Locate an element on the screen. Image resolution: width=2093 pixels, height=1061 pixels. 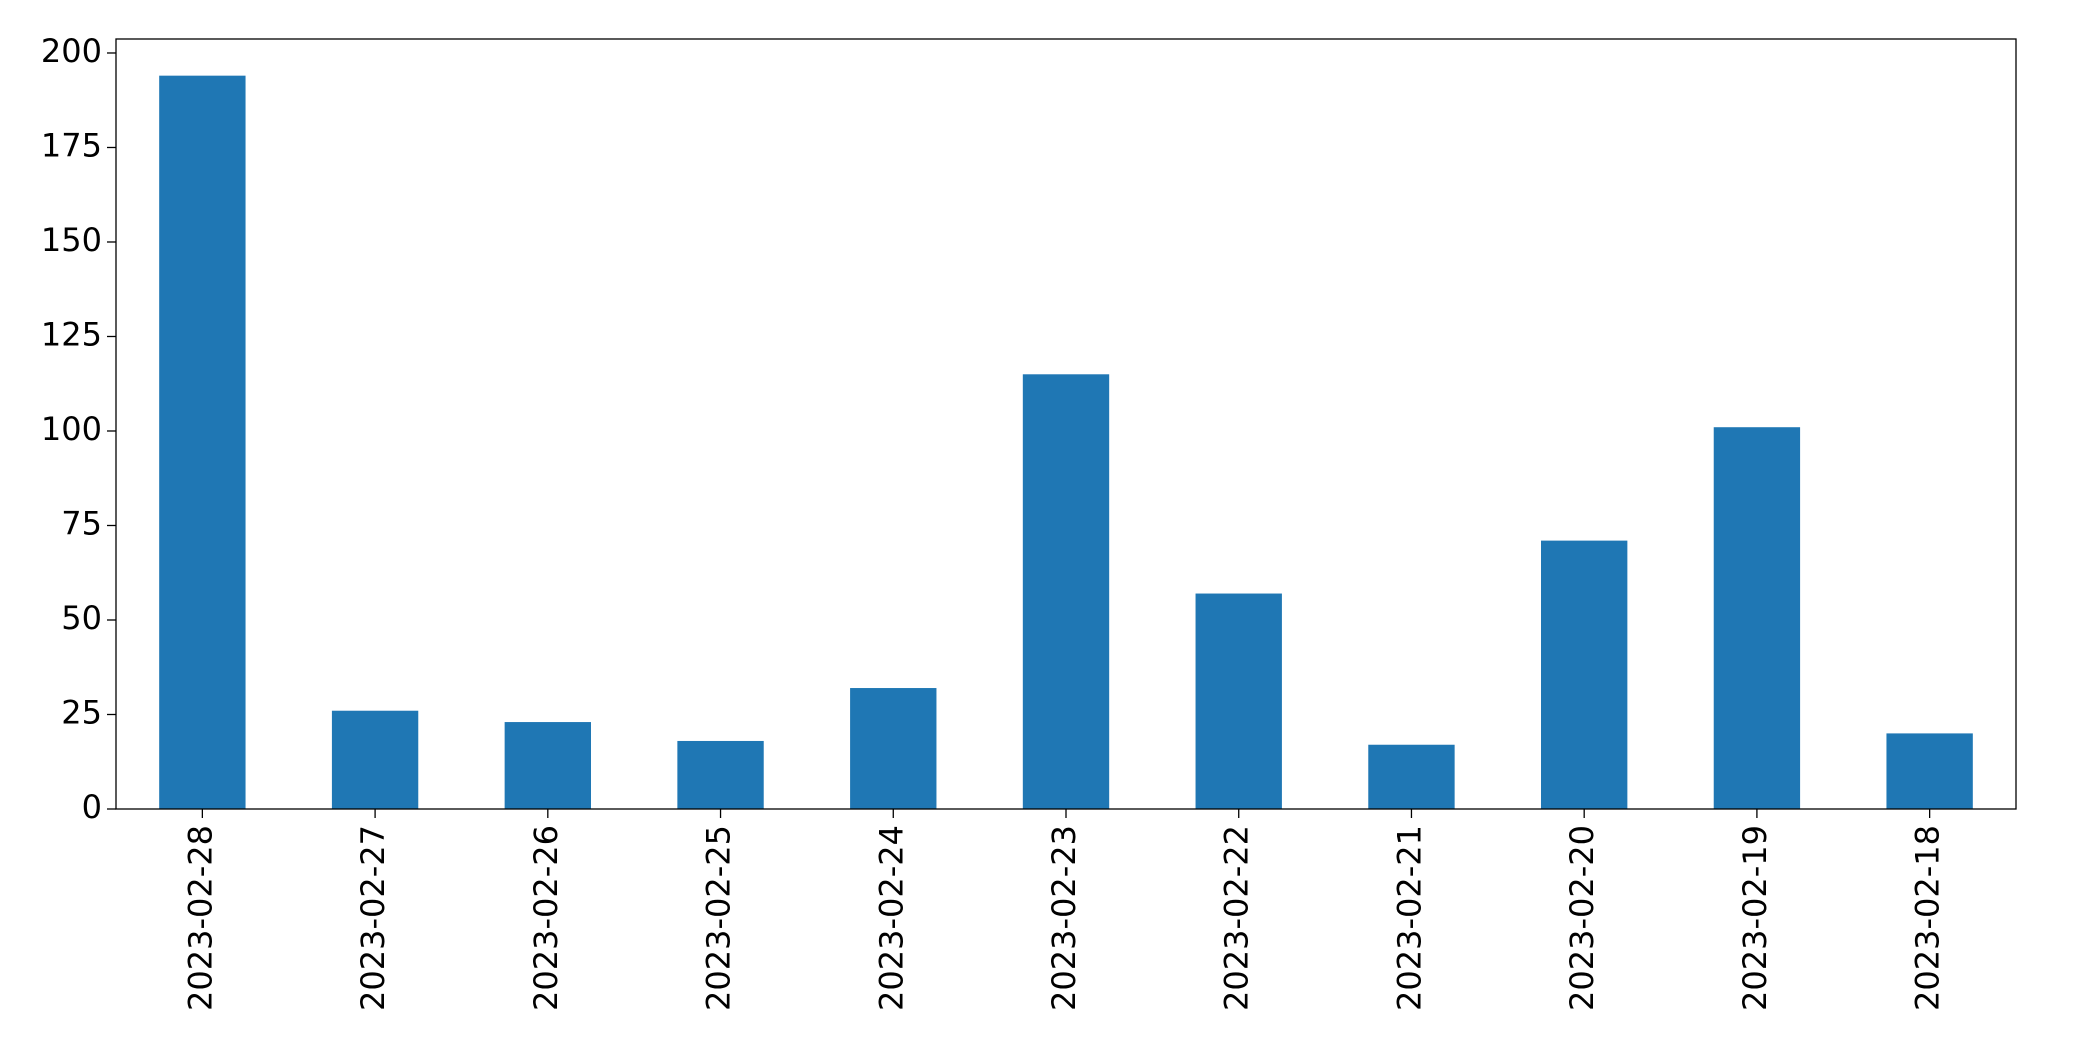
y-tick-label: 200 is located at coordinates (71, 51).